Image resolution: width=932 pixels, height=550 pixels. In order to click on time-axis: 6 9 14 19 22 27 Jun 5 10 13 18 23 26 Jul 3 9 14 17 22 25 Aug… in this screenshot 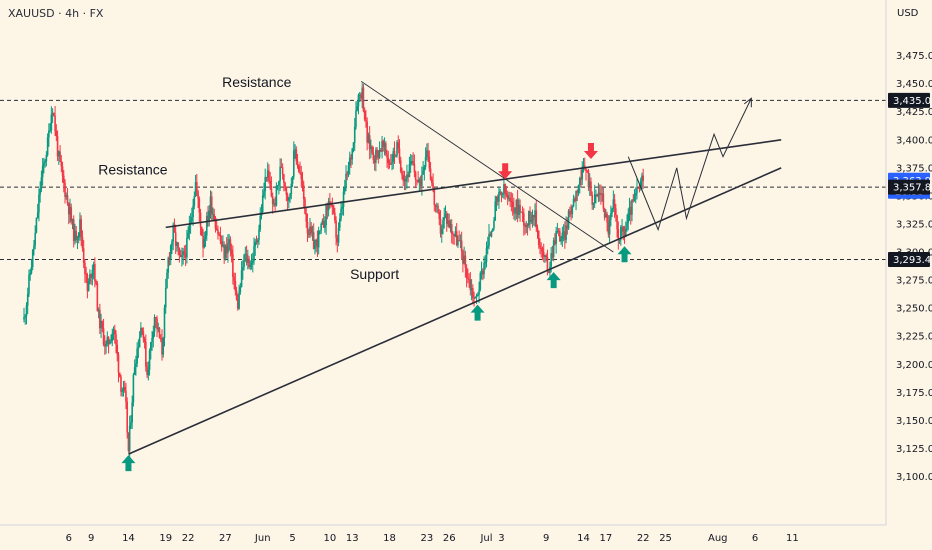, I will do `click(443, 534)`.